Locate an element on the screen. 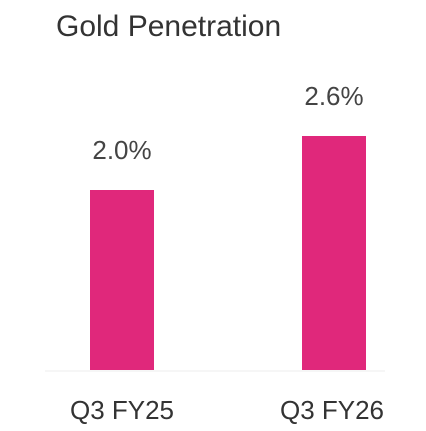 Image resolution: width=426 pixels, height=431 pixels. chart-title: Gold Penetration is located at coordinates (168, 26).